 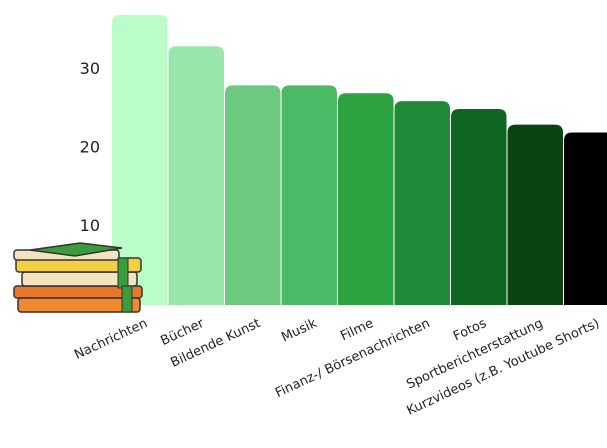 What do you see at coordinates (299, 331) in the screenshot?
I see `x-tick-label: Musik` at bounding box center [299, 331].